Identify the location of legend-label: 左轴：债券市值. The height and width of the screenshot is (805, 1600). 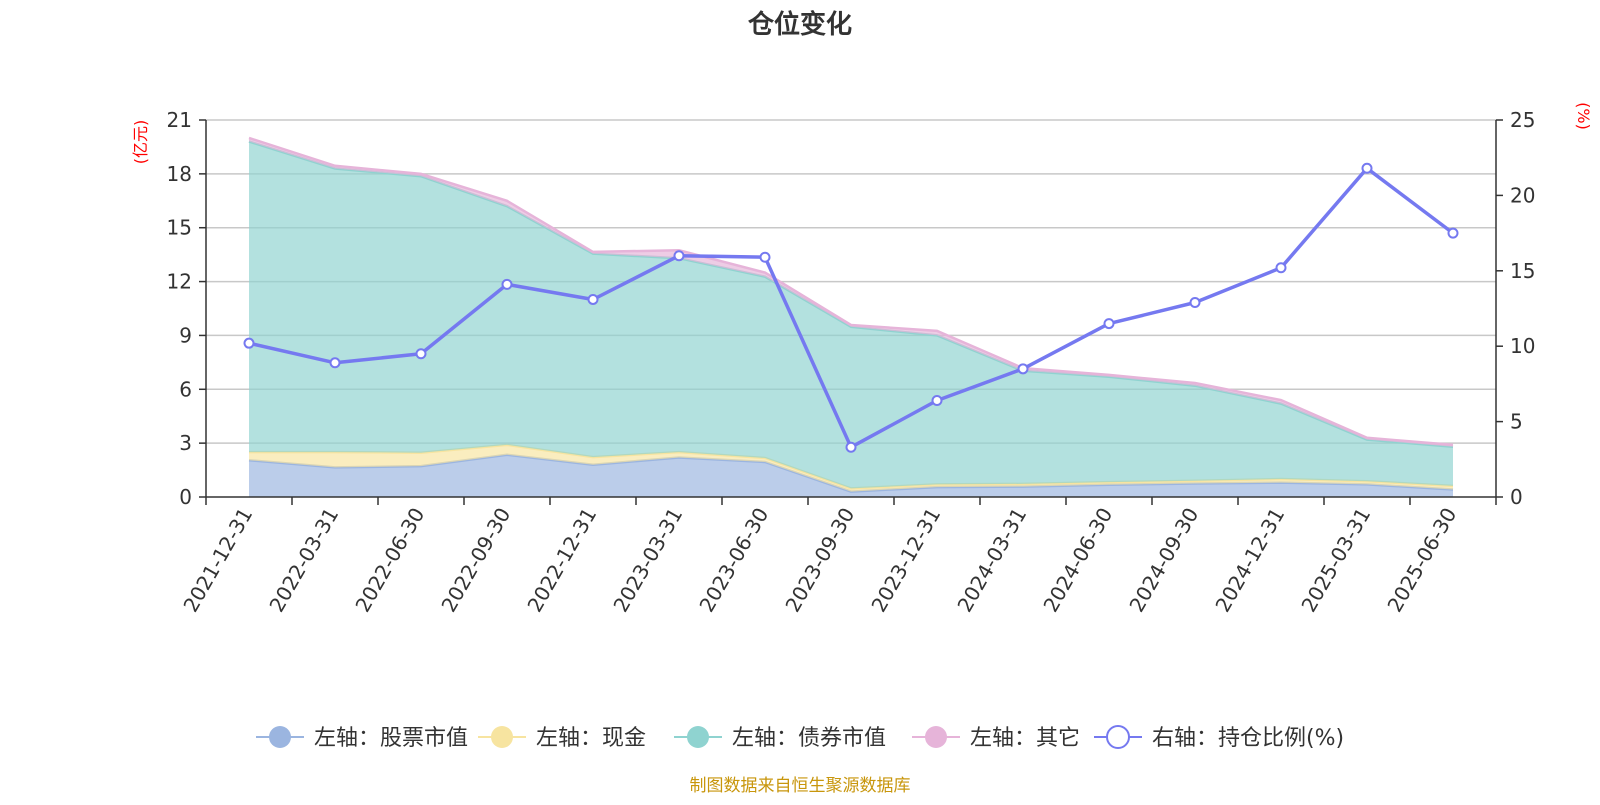
(809, 738).